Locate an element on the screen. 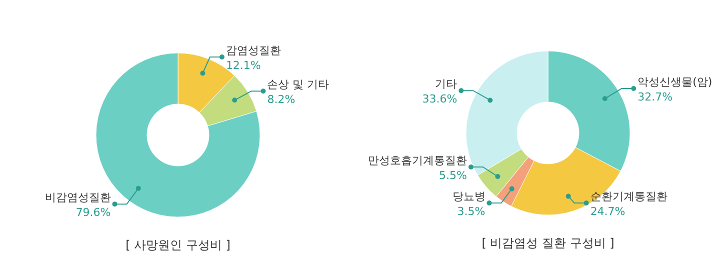  slice-label: 감염성질환 is located at coordinates (253, 50).